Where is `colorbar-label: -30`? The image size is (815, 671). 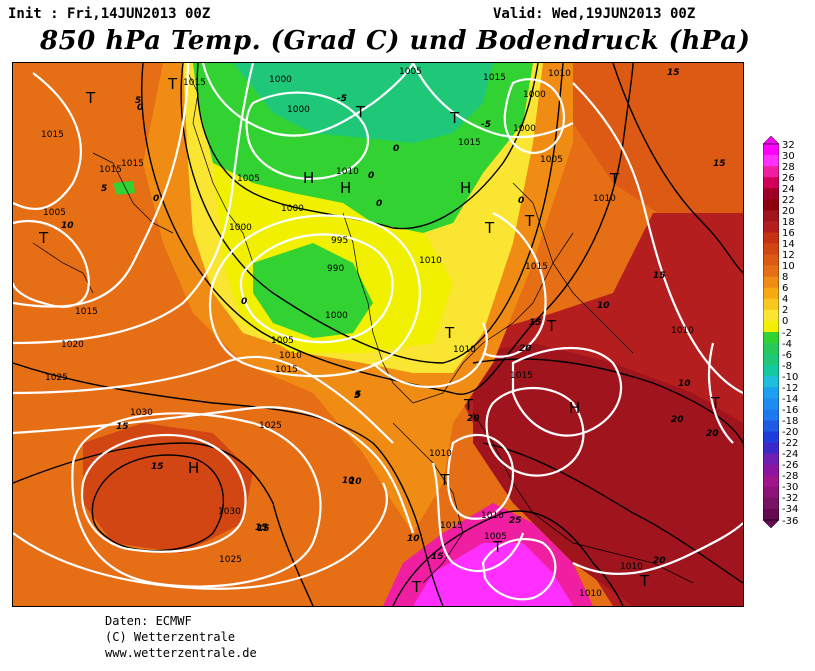 colorbar-label: -30 is located at coordinates (790, 488).